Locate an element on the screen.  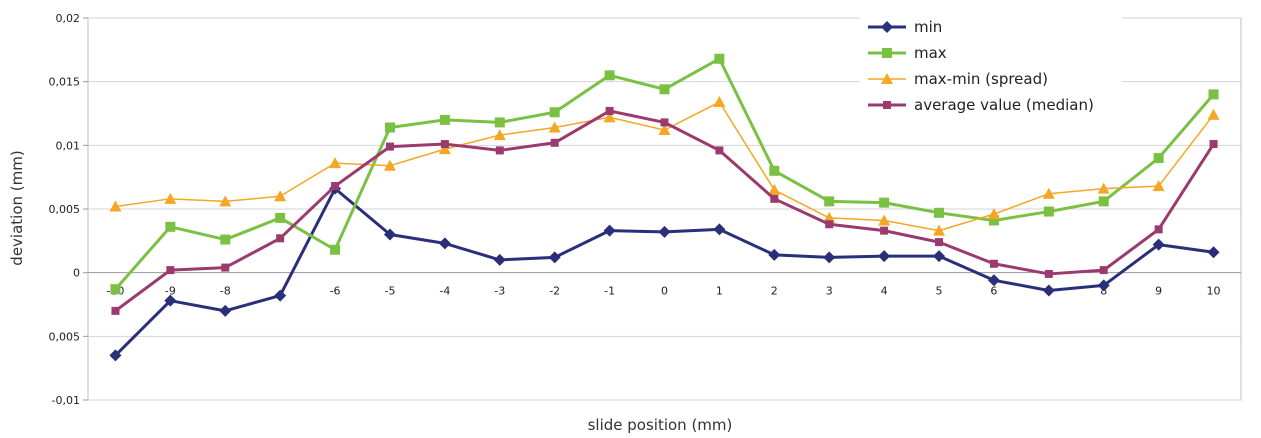
y-tick-label: 0,02 is located at coordinates (68, 18).